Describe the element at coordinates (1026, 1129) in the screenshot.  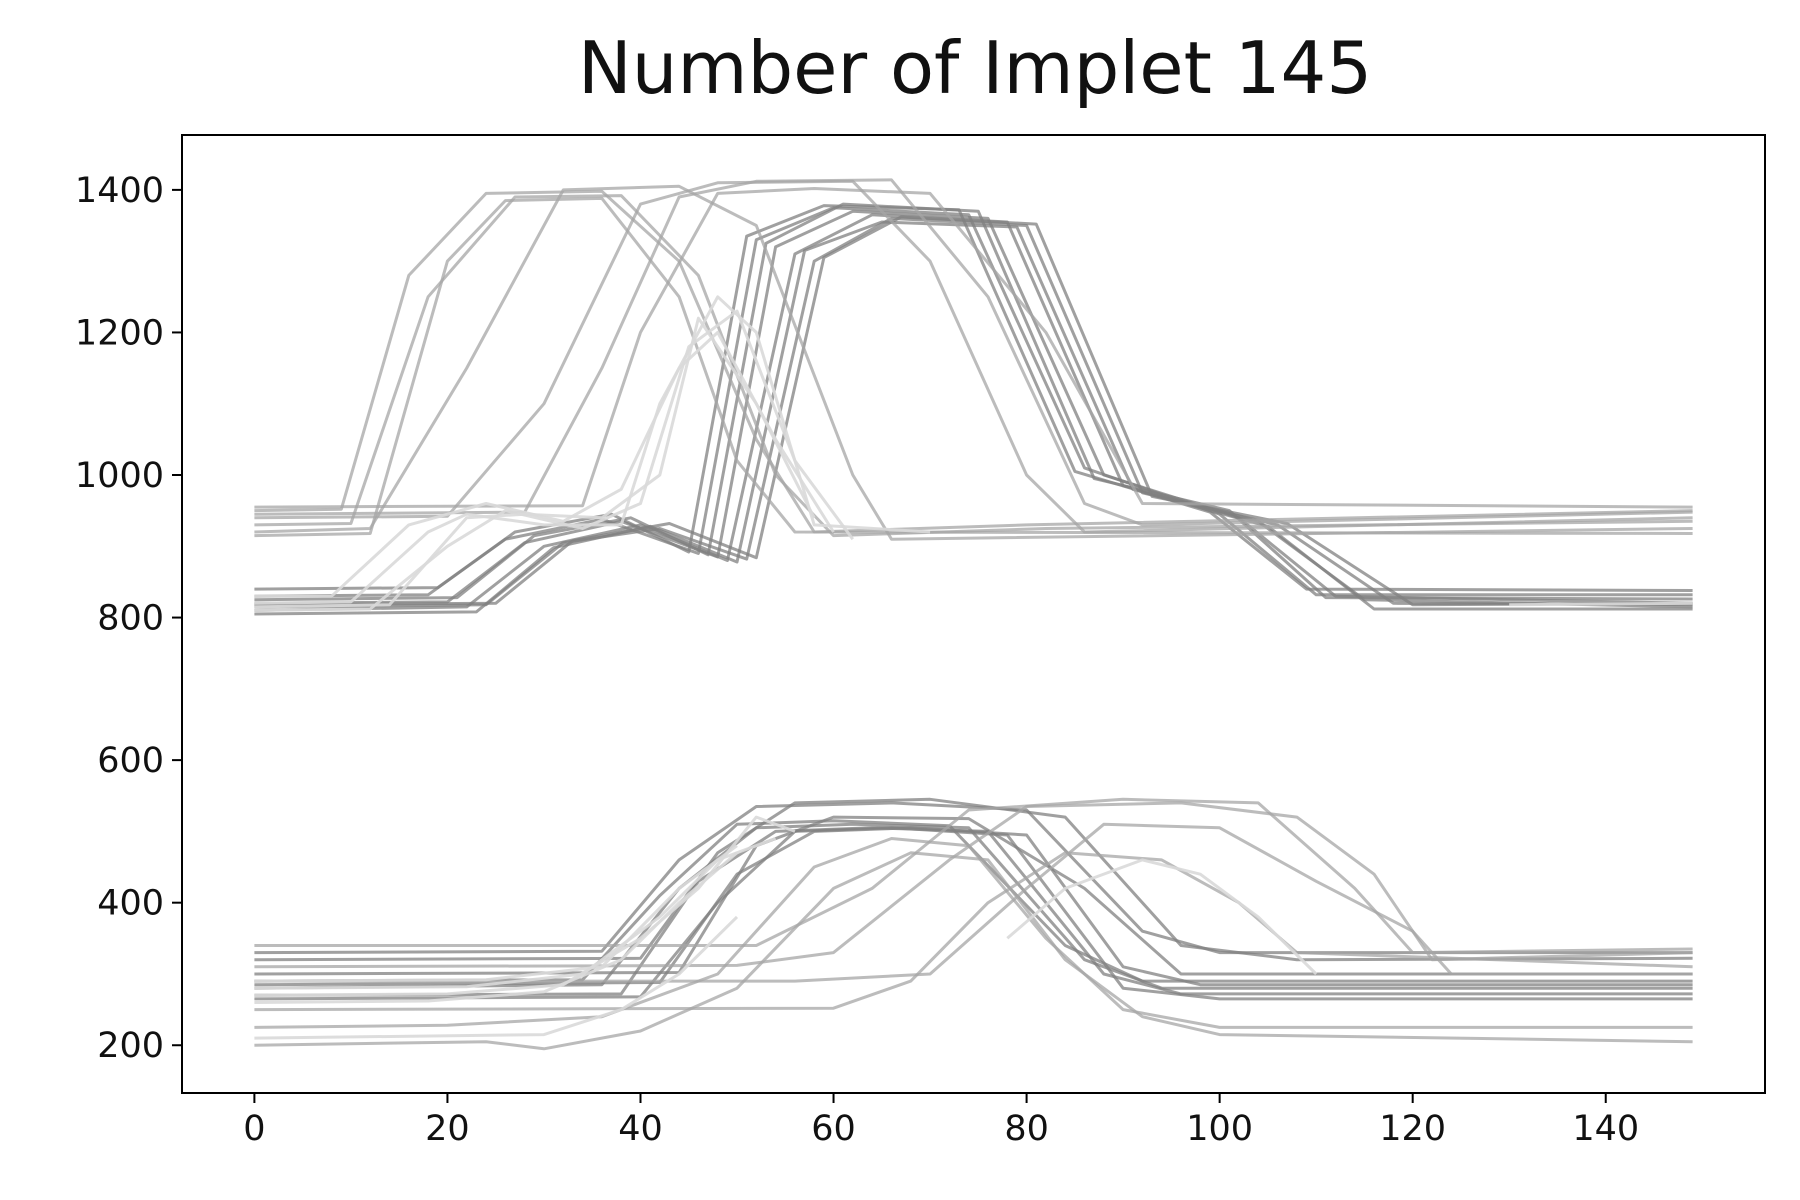
I see `x-tick-label: 80` at that location.